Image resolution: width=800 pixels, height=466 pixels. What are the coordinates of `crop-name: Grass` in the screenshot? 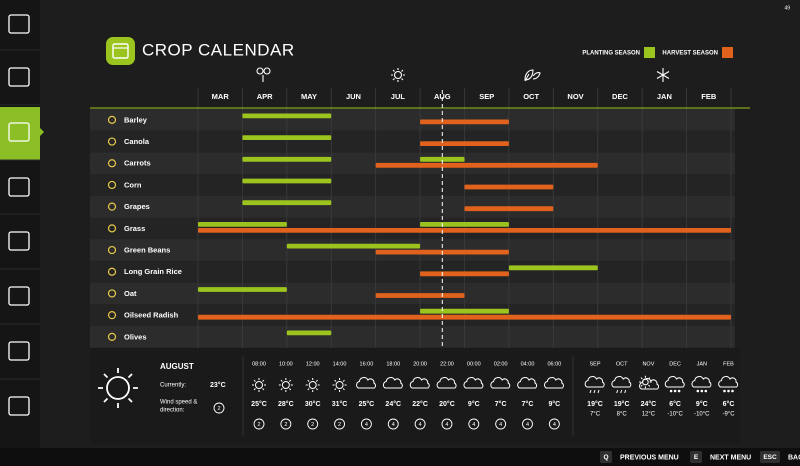 It's located at (134, 228).